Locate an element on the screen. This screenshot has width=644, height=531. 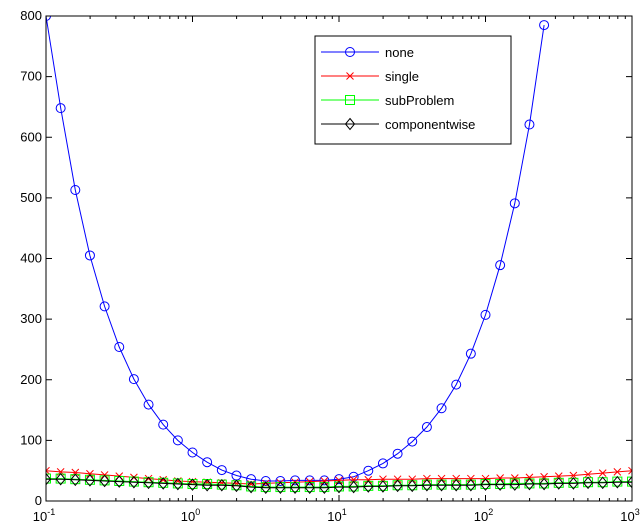
x-tick-exponent: 2 is located at coordinates (490, 512).